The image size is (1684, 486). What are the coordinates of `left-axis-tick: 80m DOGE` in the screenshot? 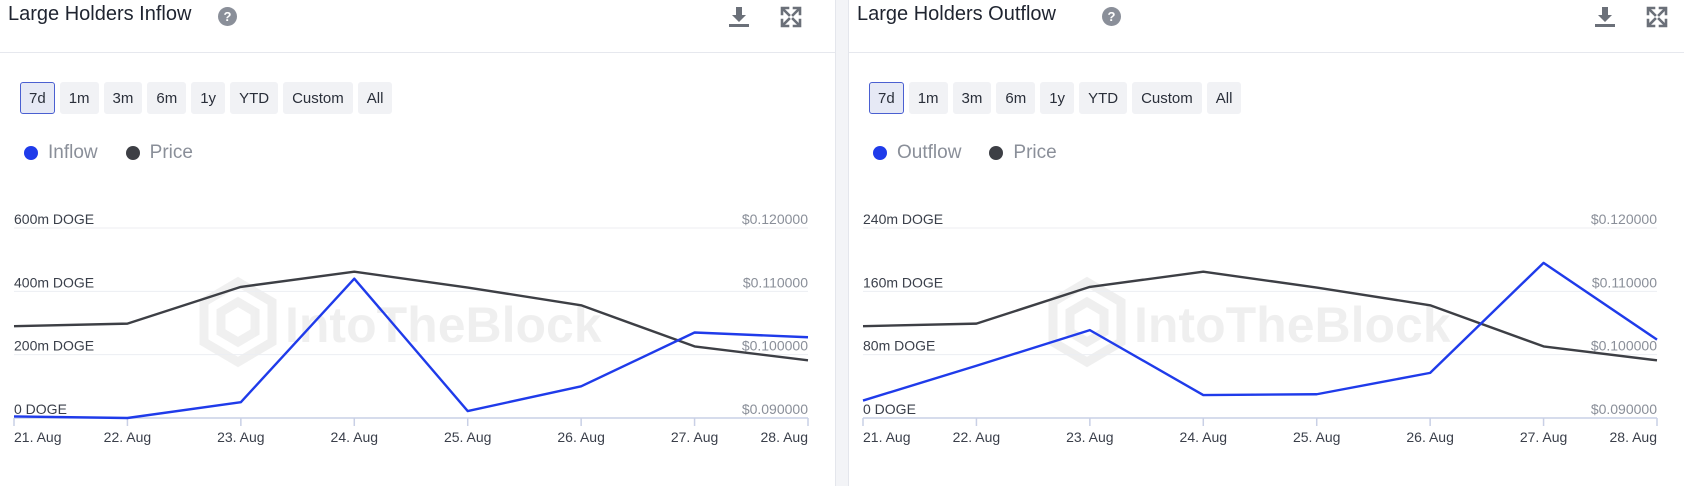 It's located at (899, 346).